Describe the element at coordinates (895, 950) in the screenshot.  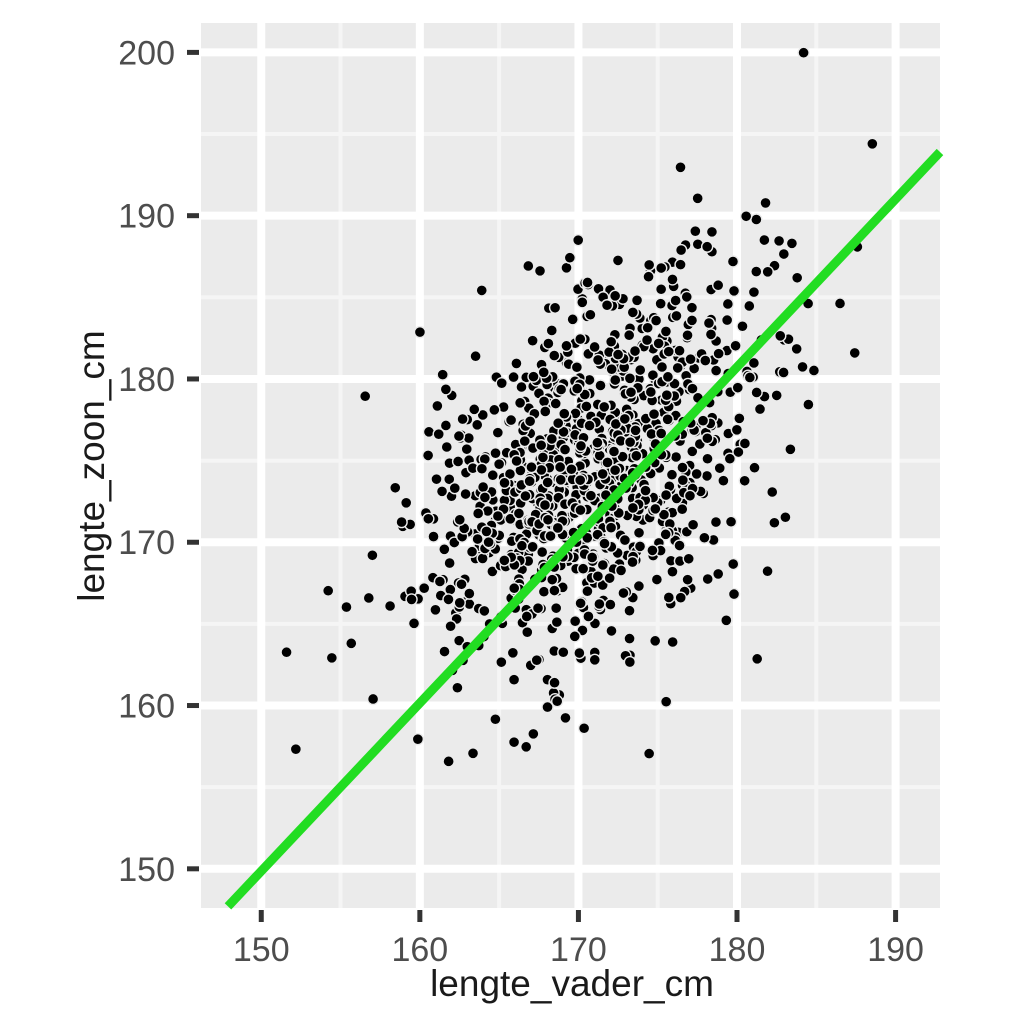
I see `x-tick-label: 190` at that location.